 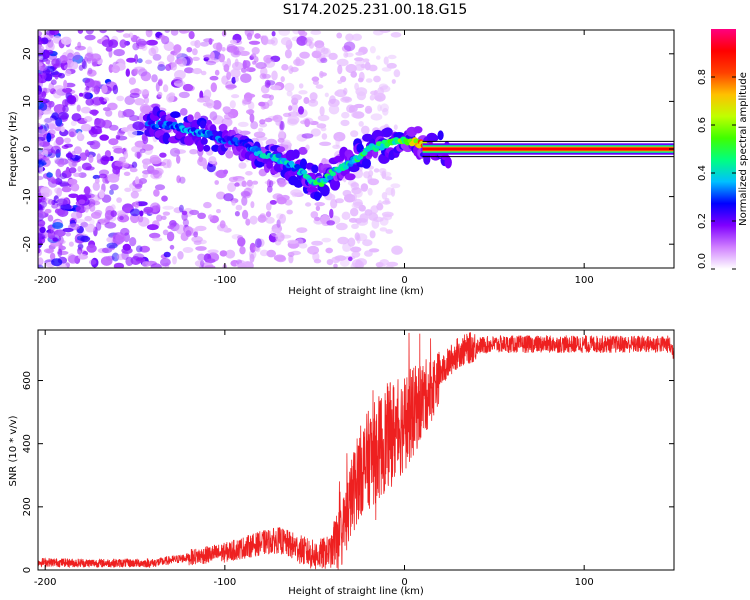 I want to click on x-tick-label: -100, so click(x=224, y=280).